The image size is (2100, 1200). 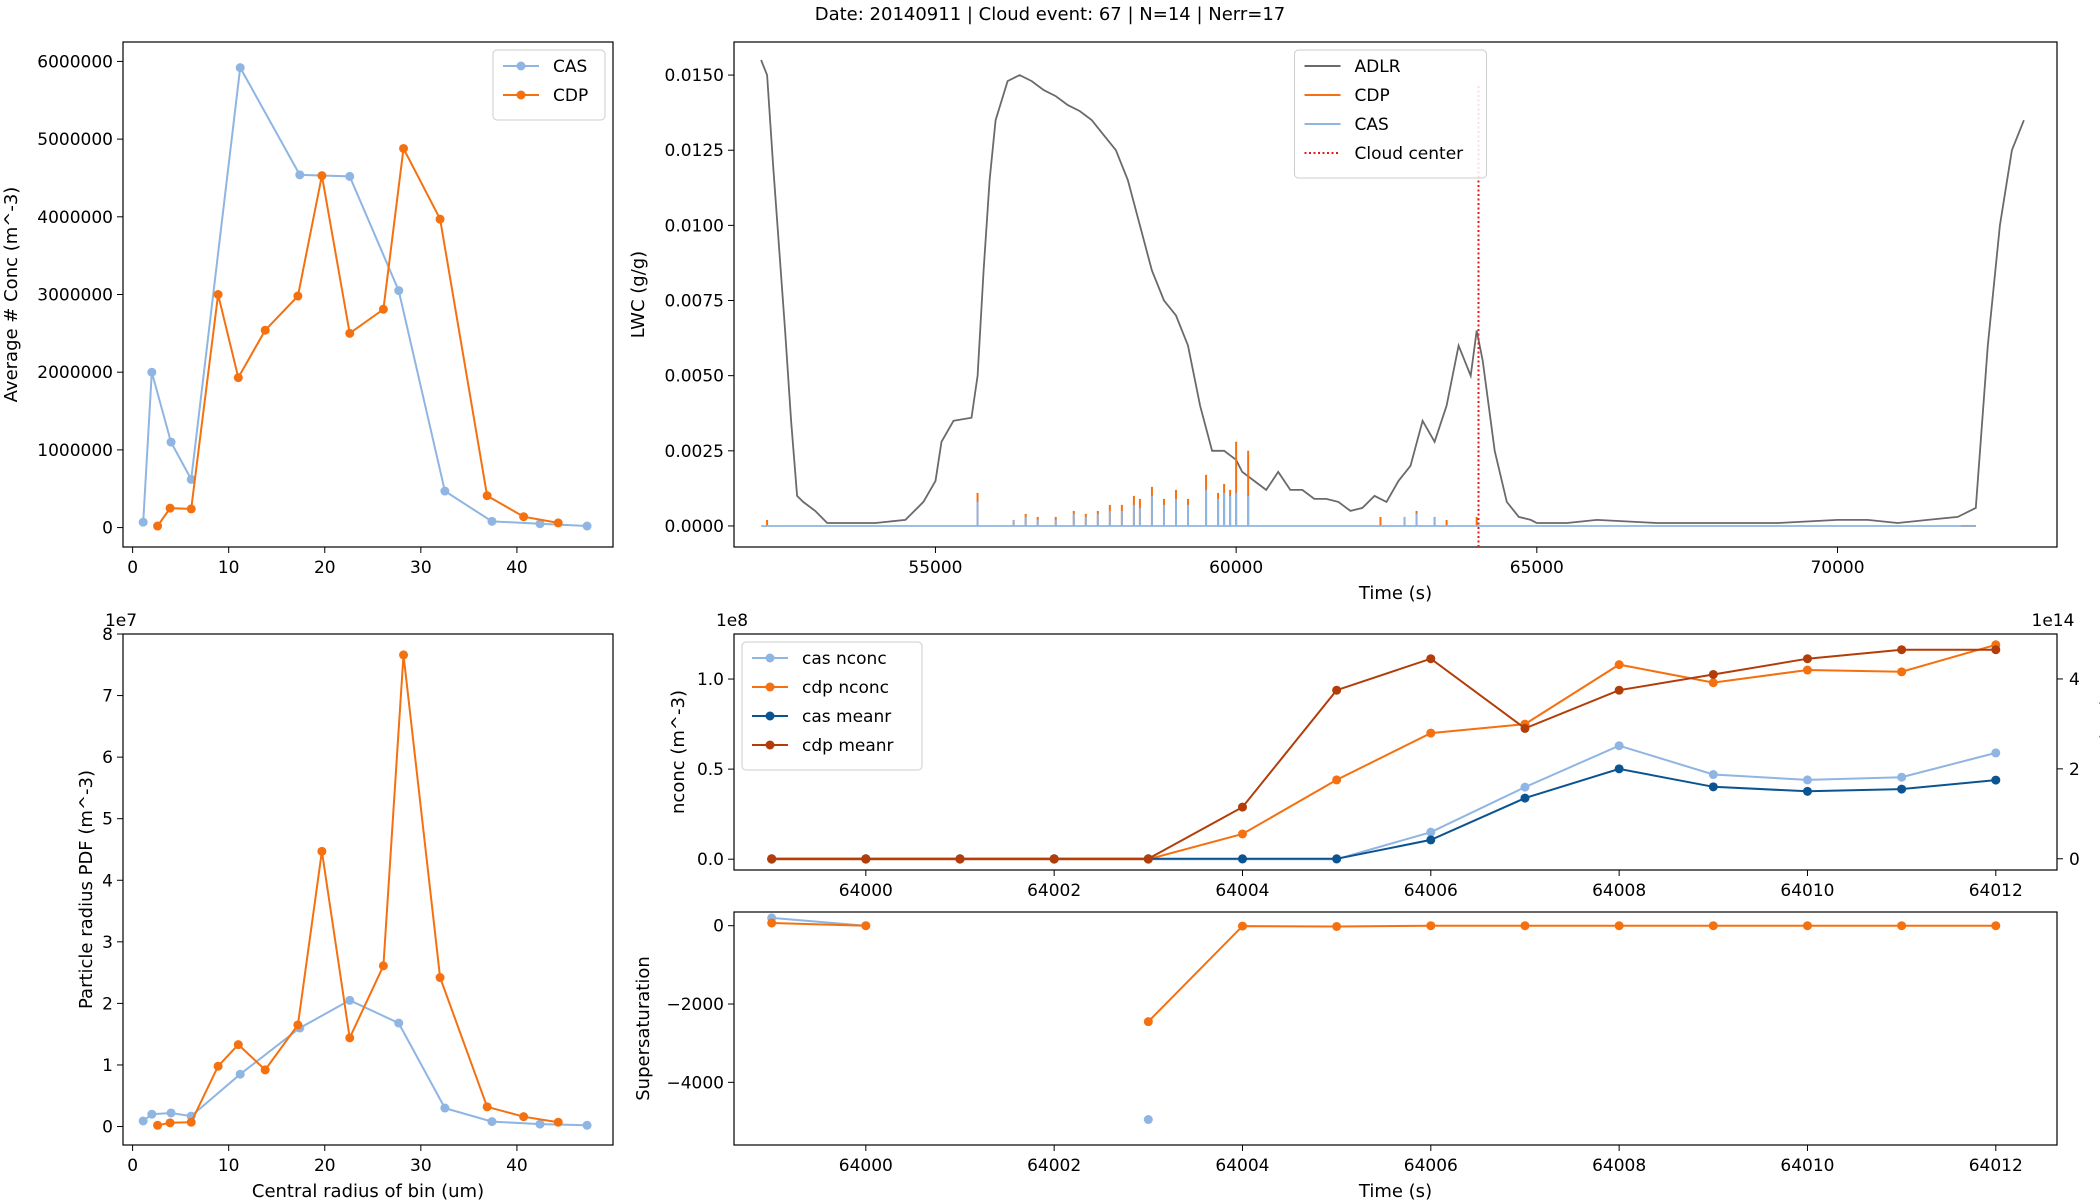 I want to click on y-tick-label: 1.0, so click(x=710, y=680).